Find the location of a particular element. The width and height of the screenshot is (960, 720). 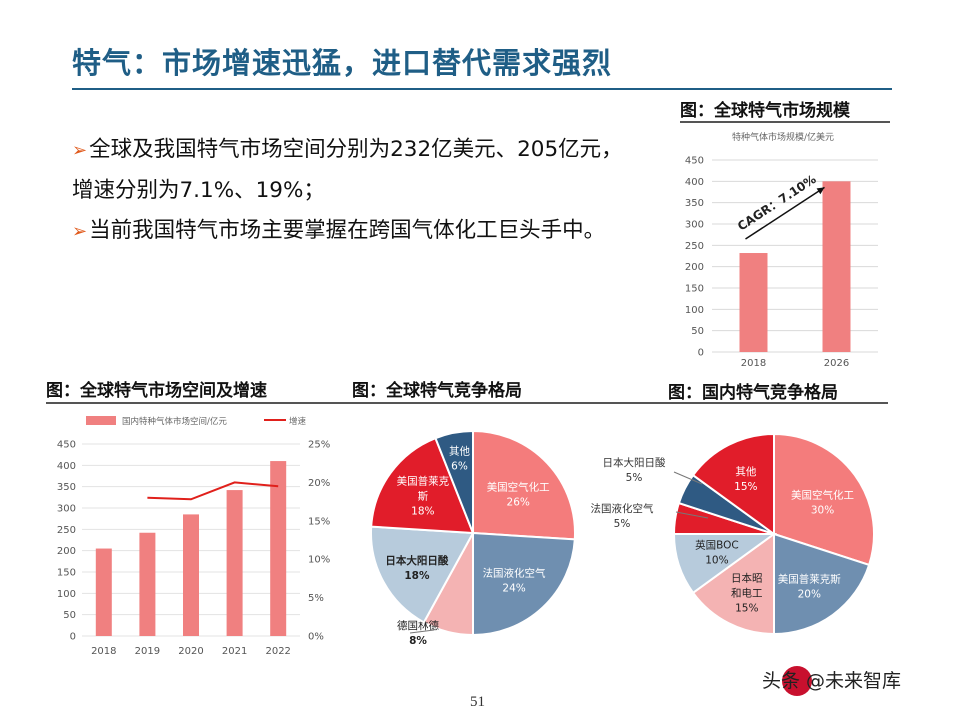

x-tick-label: 2021 is located at coordinates (234, 651).